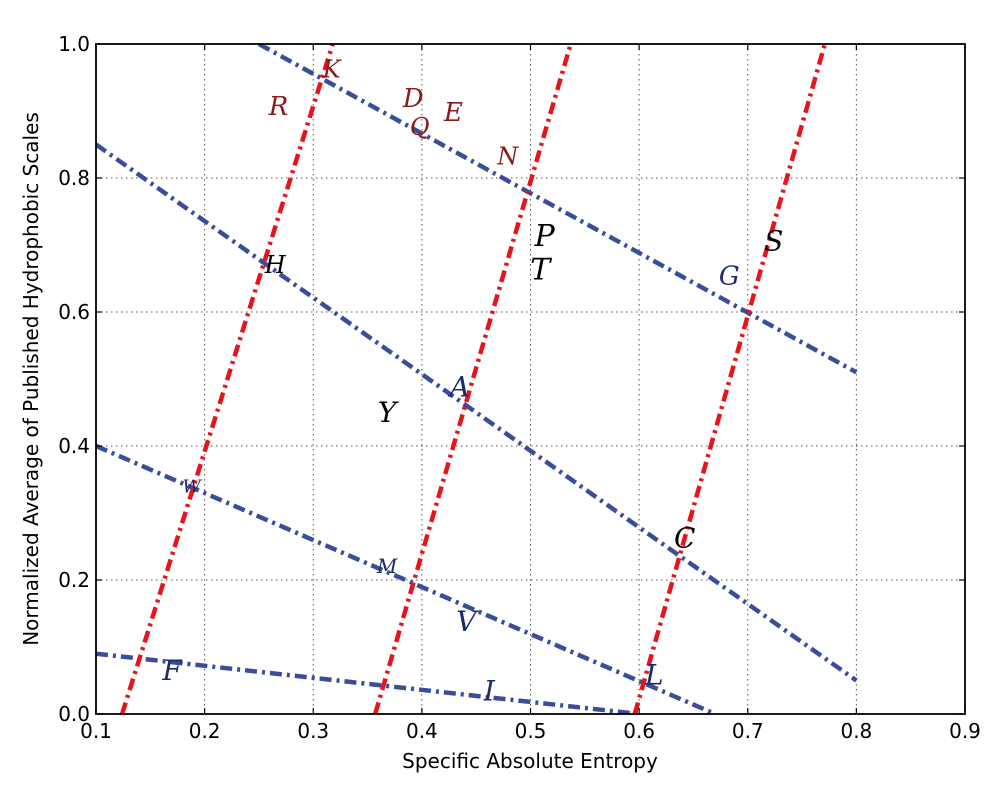 This screenshot has height=800, width=1000. I want to click on x-tick-label: 0.7, so click(748, 731).